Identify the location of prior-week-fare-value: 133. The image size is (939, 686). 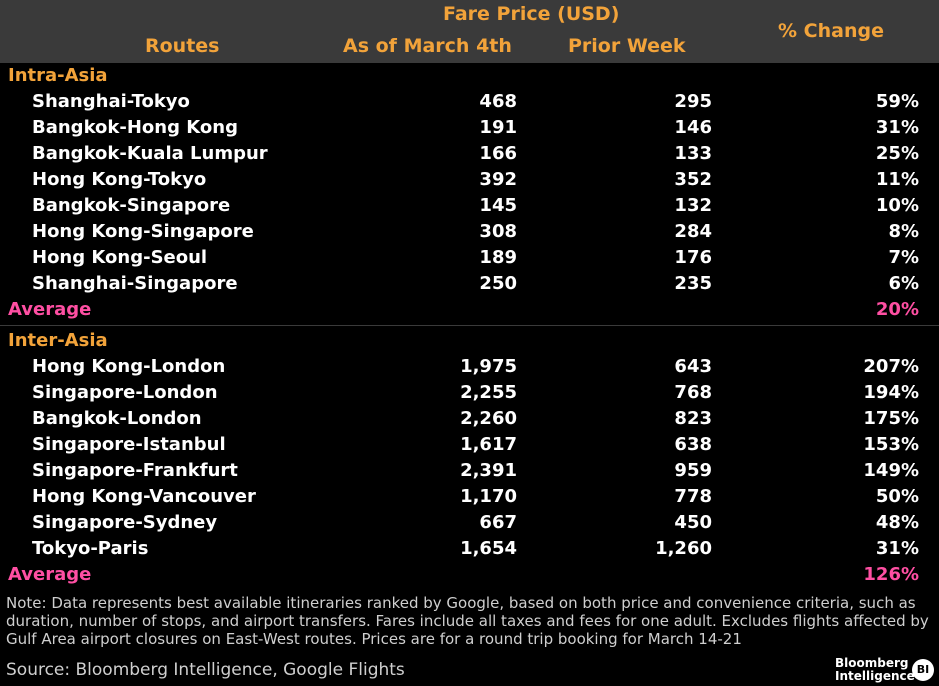
(693, 153).